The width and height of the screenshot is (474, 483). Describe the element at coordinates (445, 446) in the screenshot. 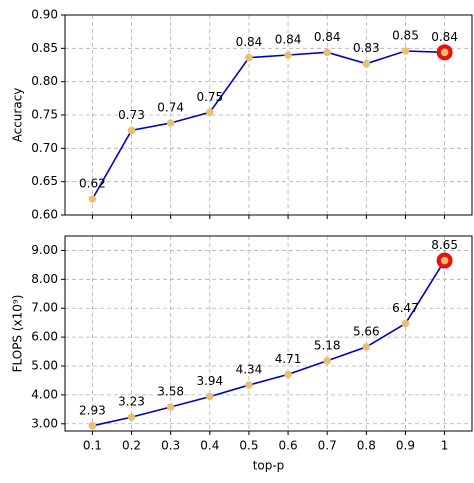

I see `x-tick-label: 1` at that location.